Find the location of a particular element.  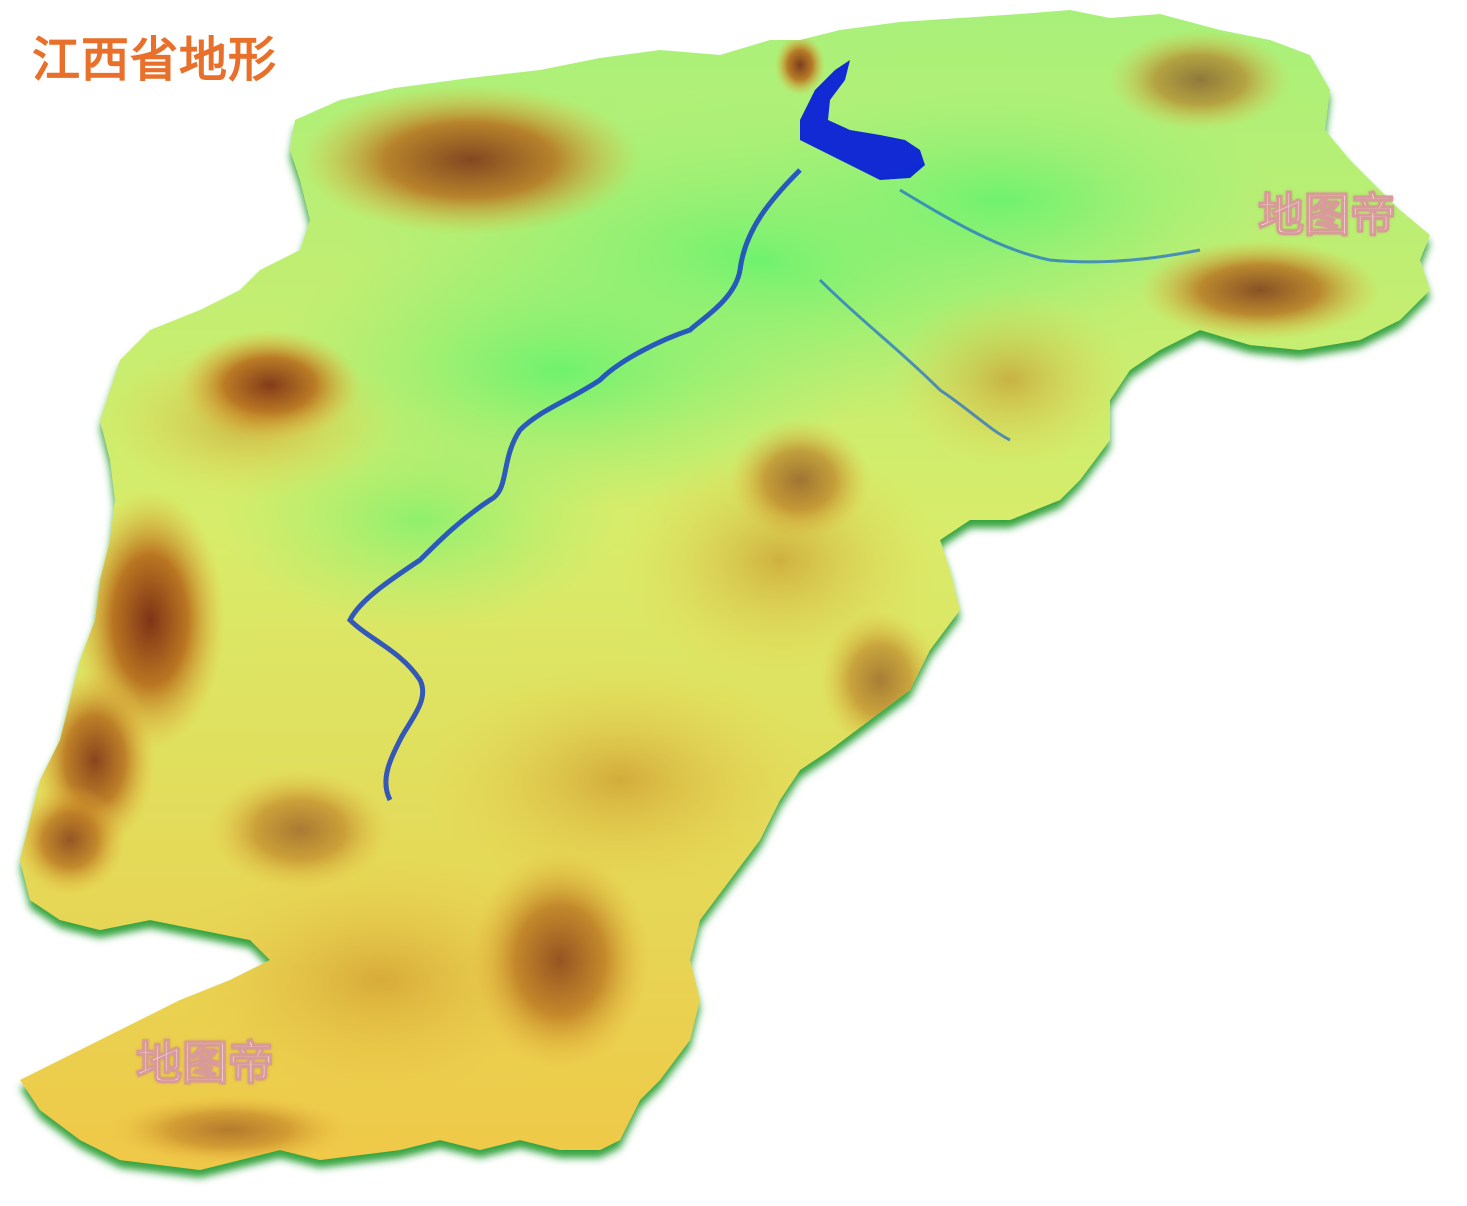

watermark-left: 地图帝 is located at coordinates (205, 1063).